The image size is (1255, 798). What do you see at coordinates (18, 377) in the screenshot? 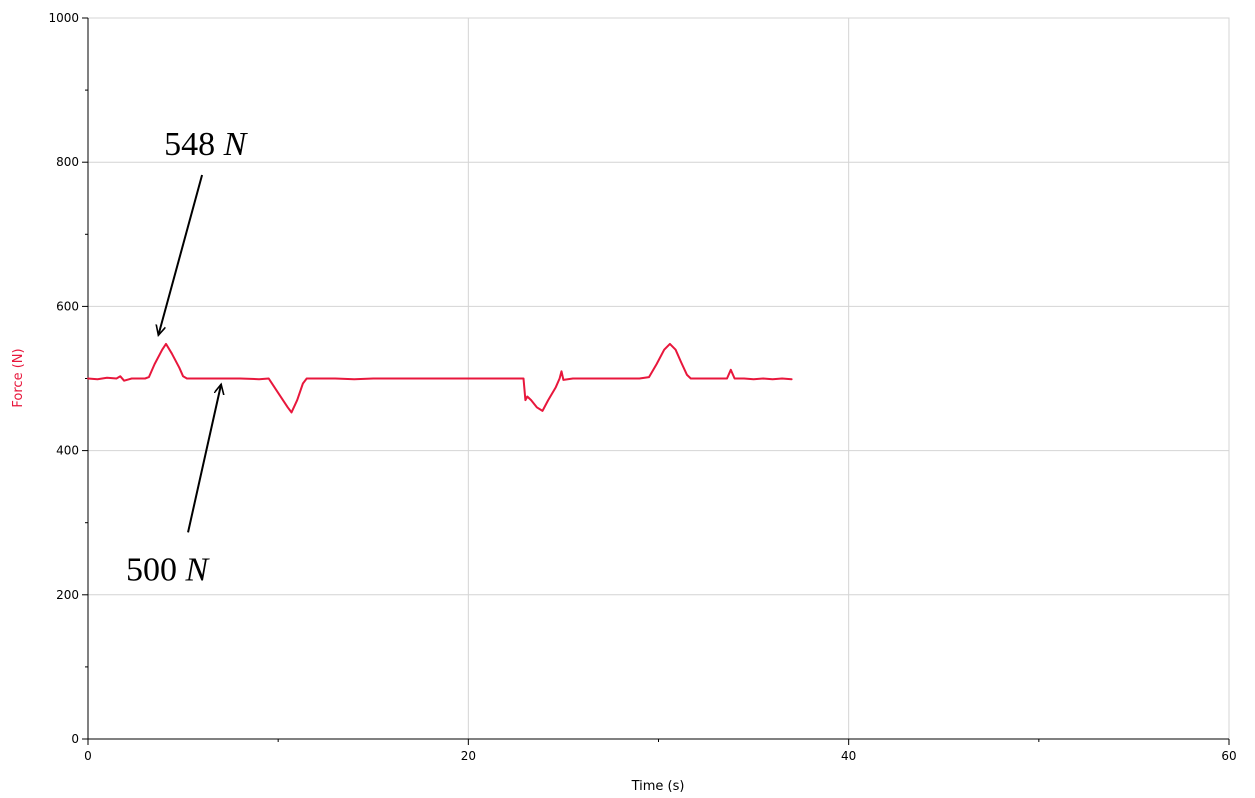
I see `y-axis-title: Force (N)` at bounding box center [18, 377].